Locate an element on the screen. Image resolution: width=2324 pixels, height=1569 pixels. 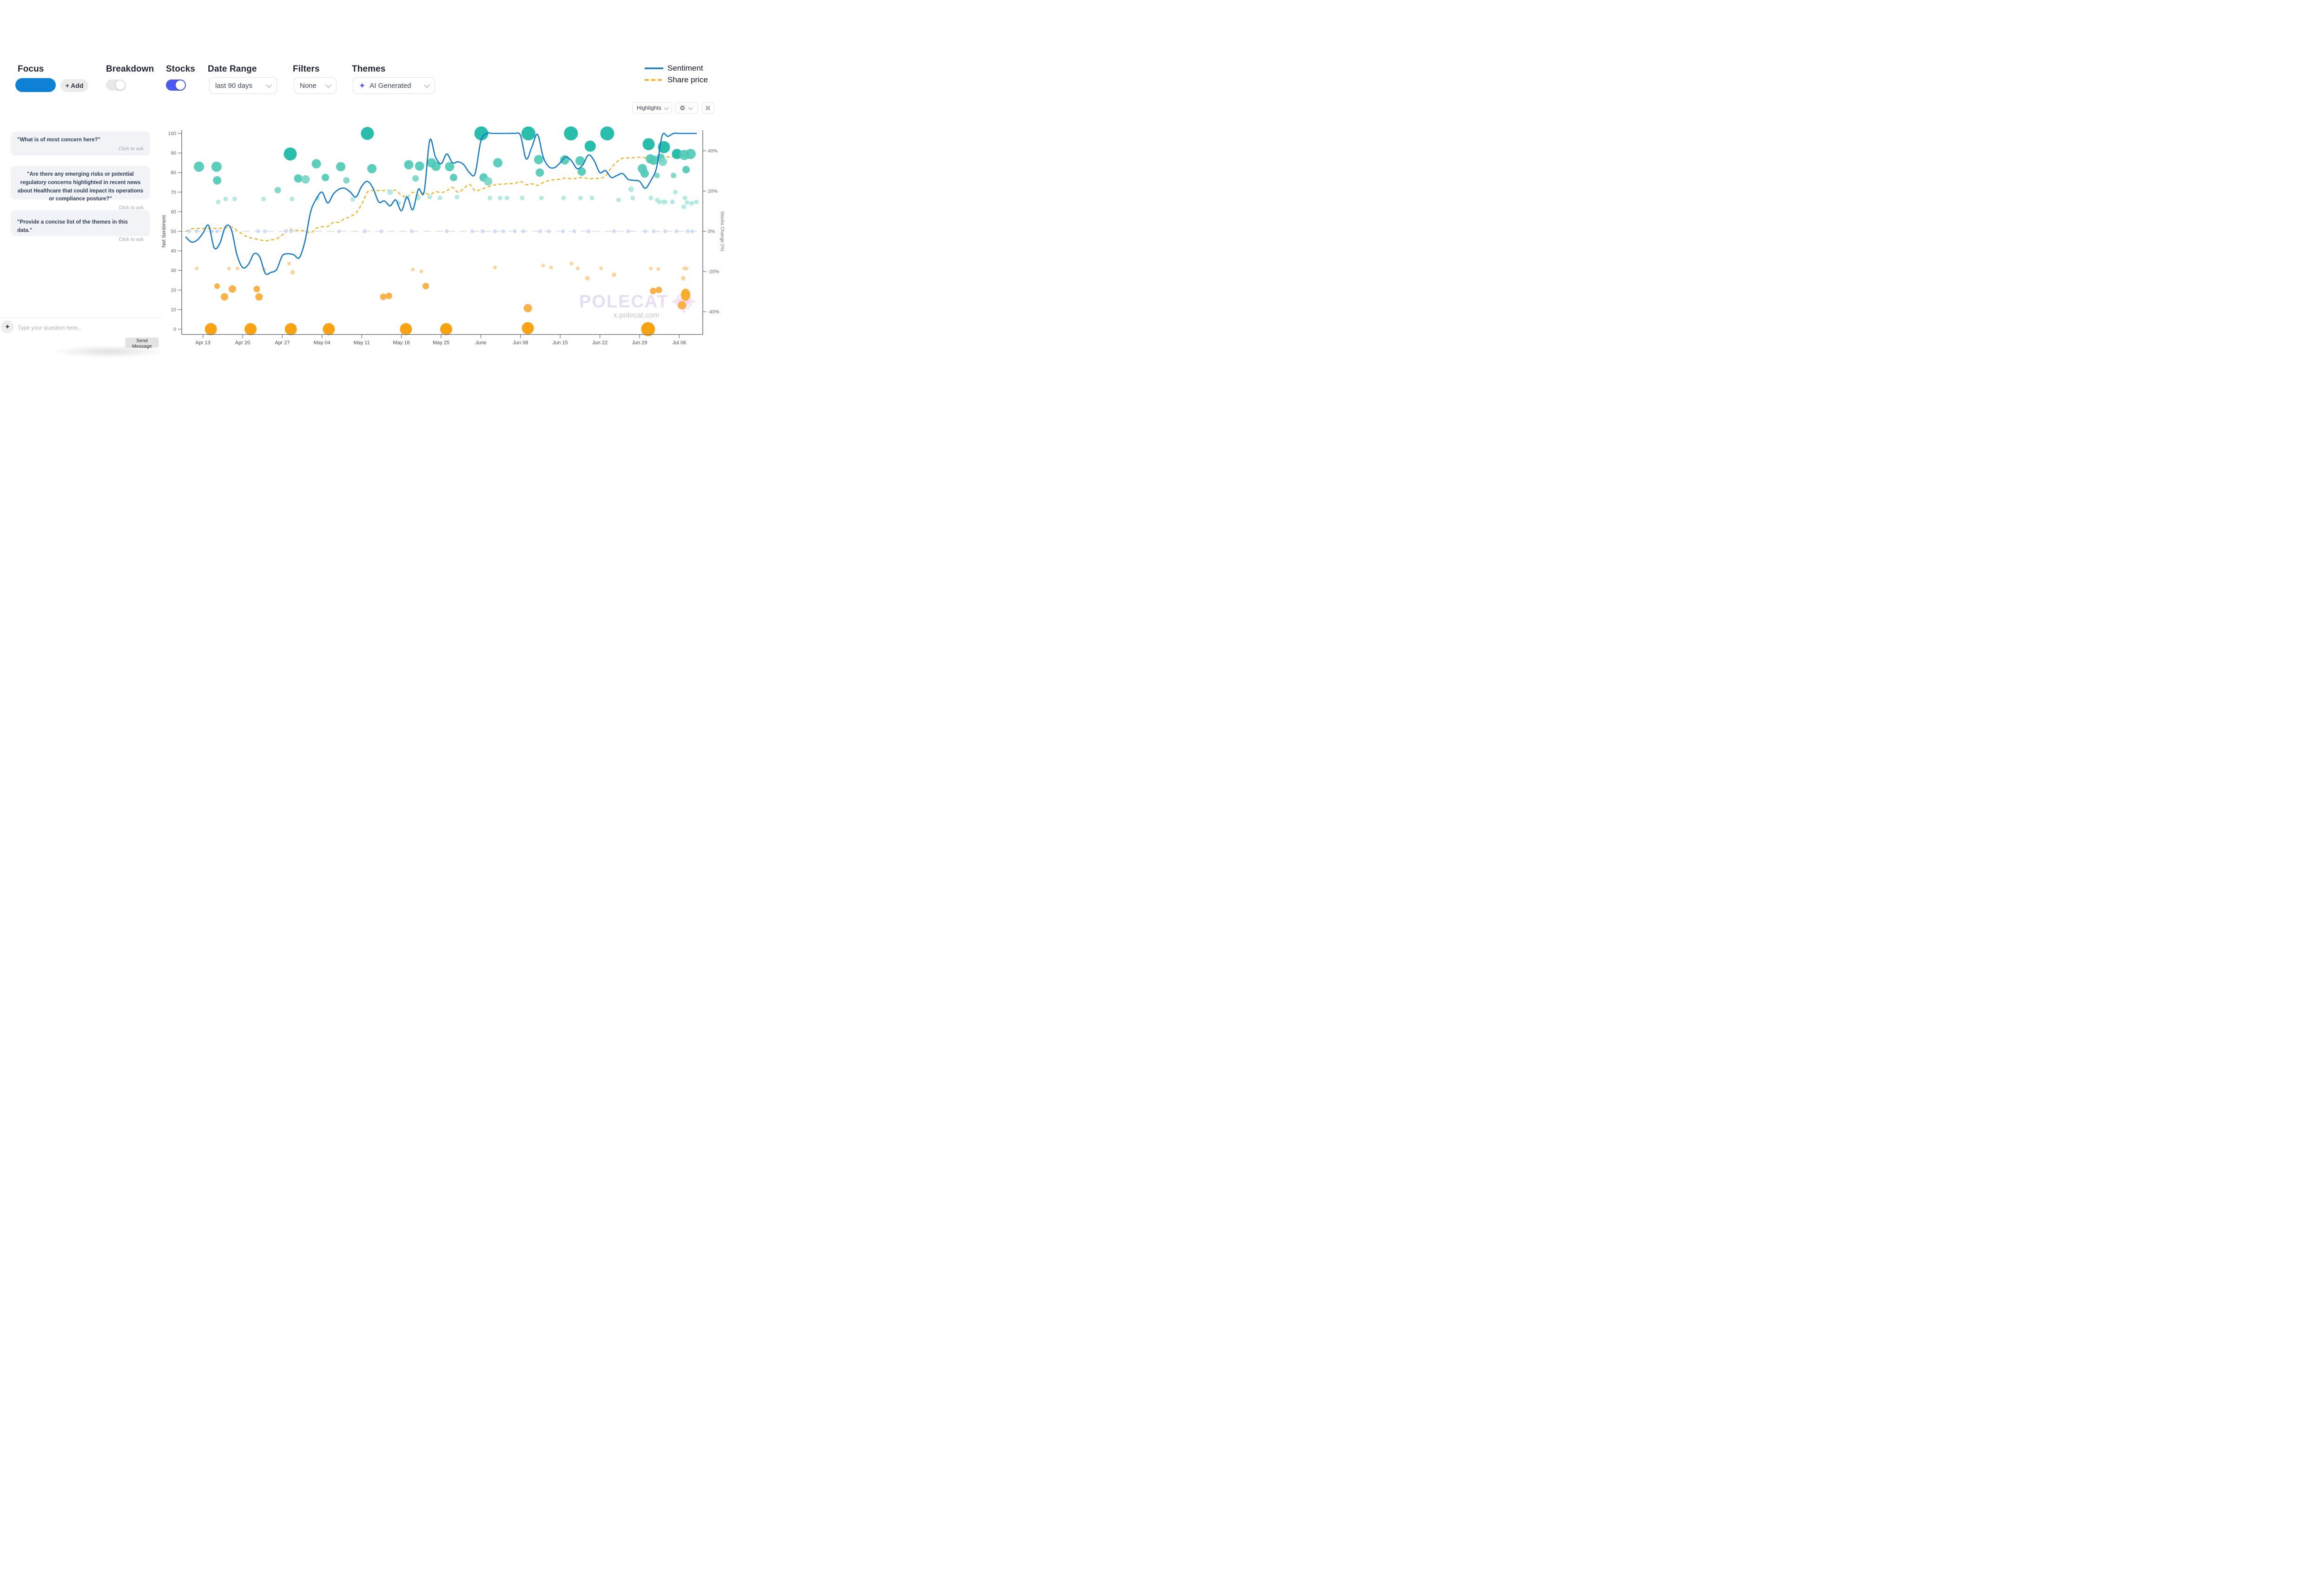
highlights-label: Highlights is located at coordinates (649, 108).